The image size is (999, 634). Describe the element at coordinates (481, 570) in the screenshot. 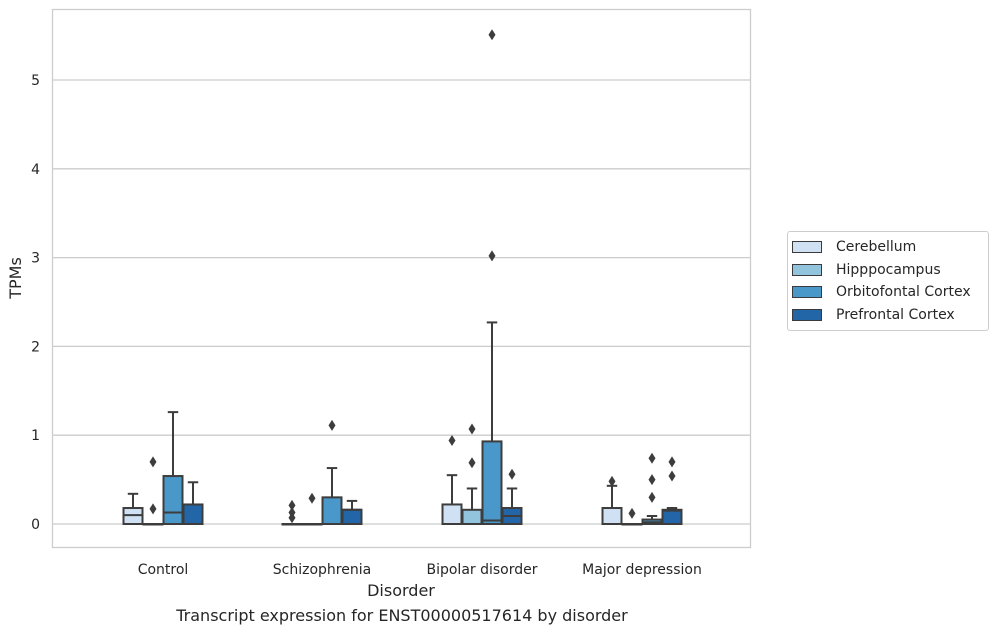

I see `x-tick-label: Bipolar disorder` at that location.